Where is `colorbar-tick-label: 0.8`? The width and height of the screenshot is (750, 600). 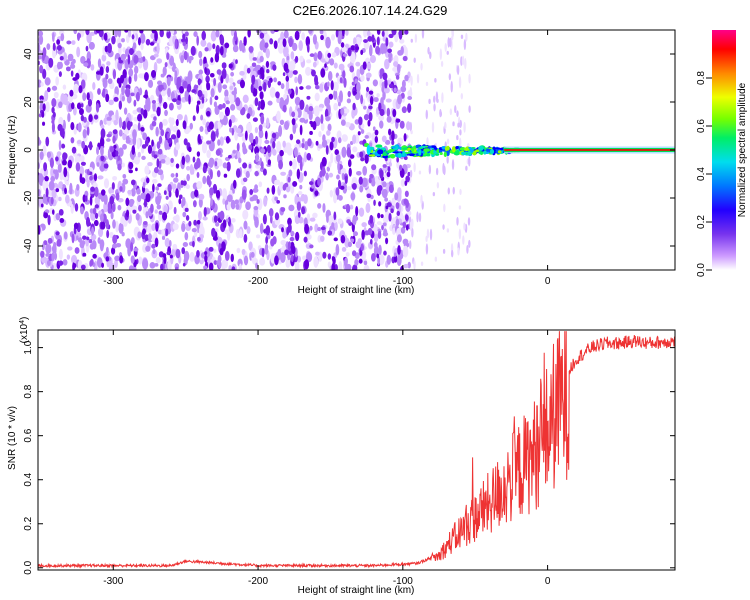
colorbar-tick-label: 0.8 is located at coordinates (701, 78).